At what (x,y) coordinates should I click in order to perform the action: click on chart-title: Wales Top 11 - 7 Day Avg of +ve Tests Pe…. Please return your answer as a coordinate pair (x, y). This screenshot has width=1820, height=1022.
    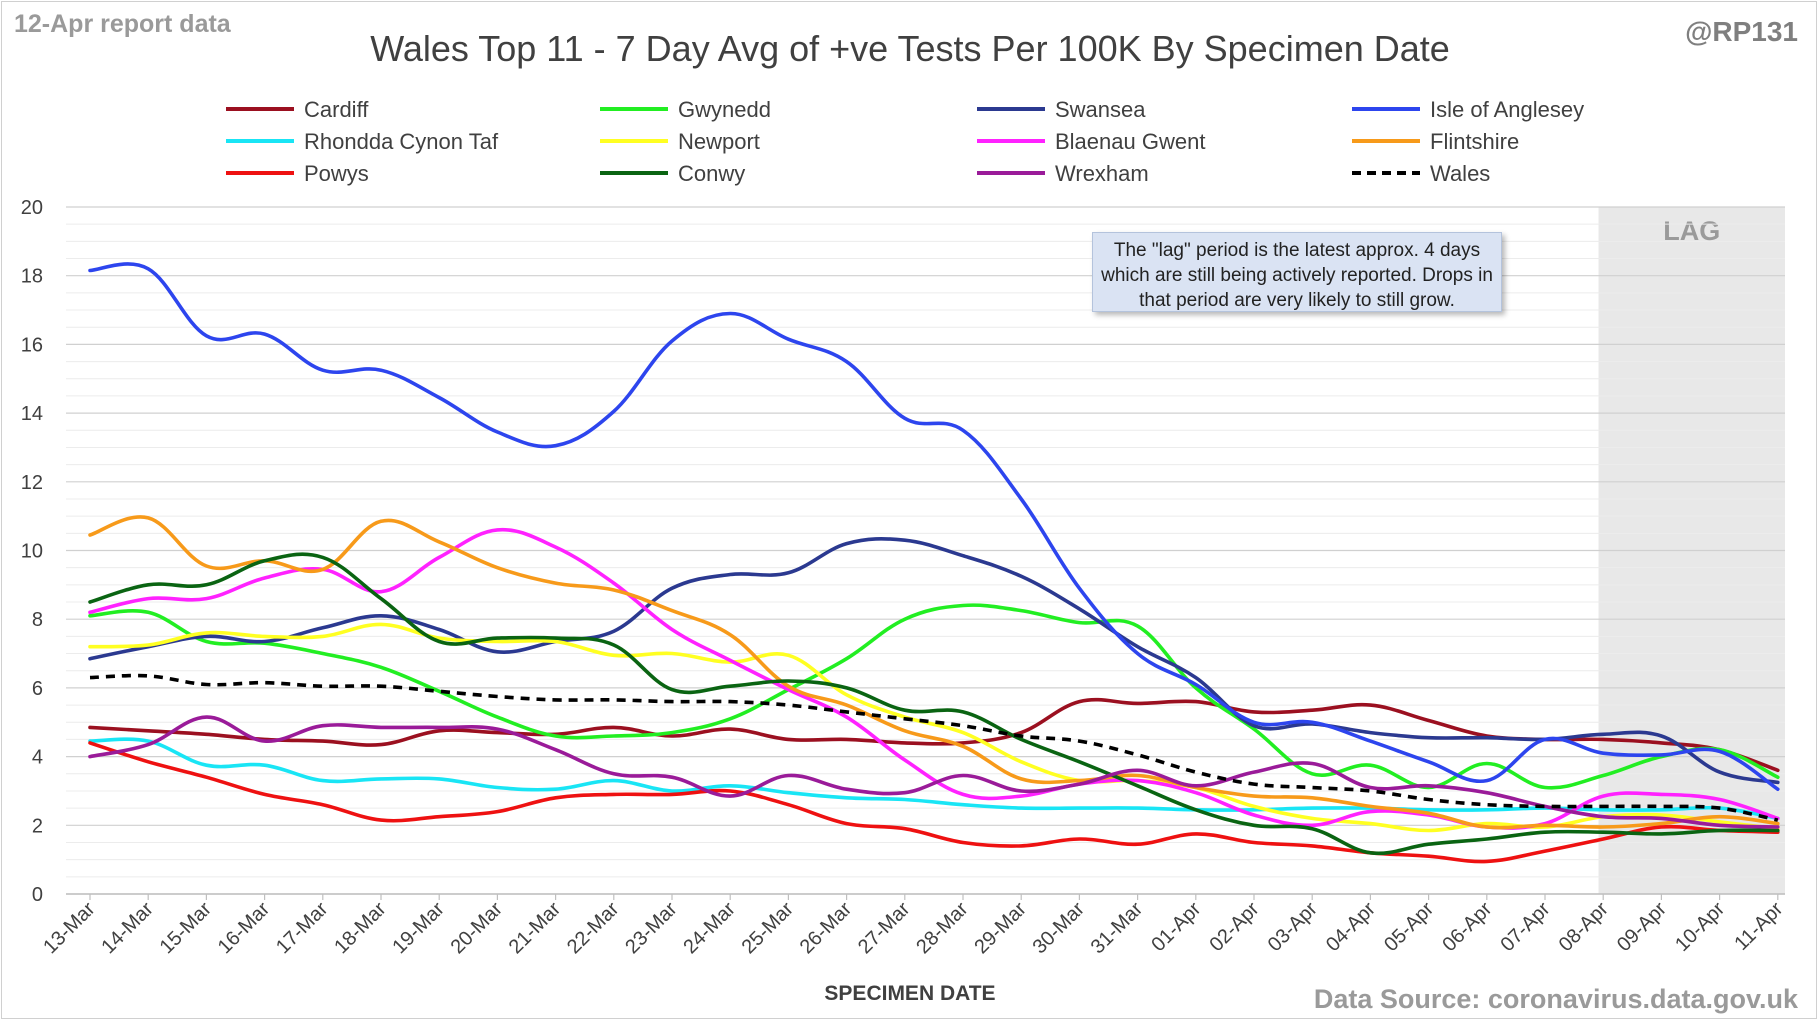
    Looking at the image, I should click on (910, 48).